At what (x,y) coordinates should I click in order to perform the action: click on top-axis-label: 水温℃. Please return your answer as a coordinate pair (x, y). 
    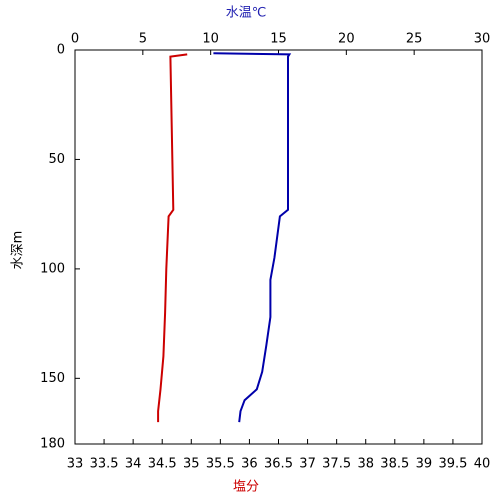
    Looking at the image, I should click on (246, 13).